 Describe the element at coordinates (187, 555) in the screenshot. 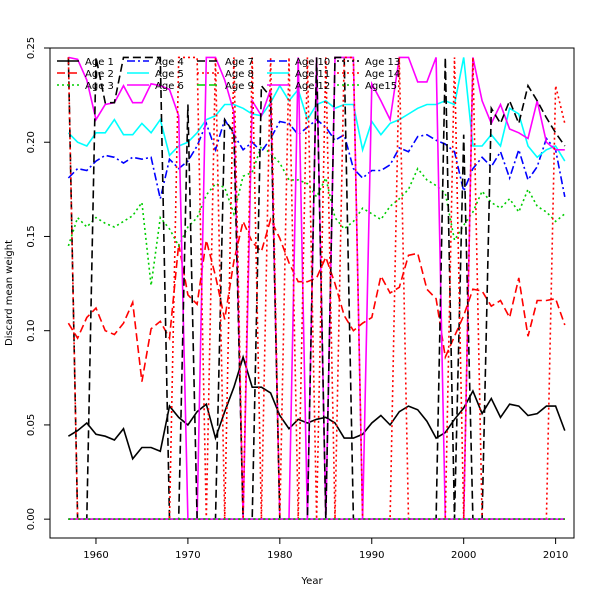

I see `x-tick-label: 1970` at that location.